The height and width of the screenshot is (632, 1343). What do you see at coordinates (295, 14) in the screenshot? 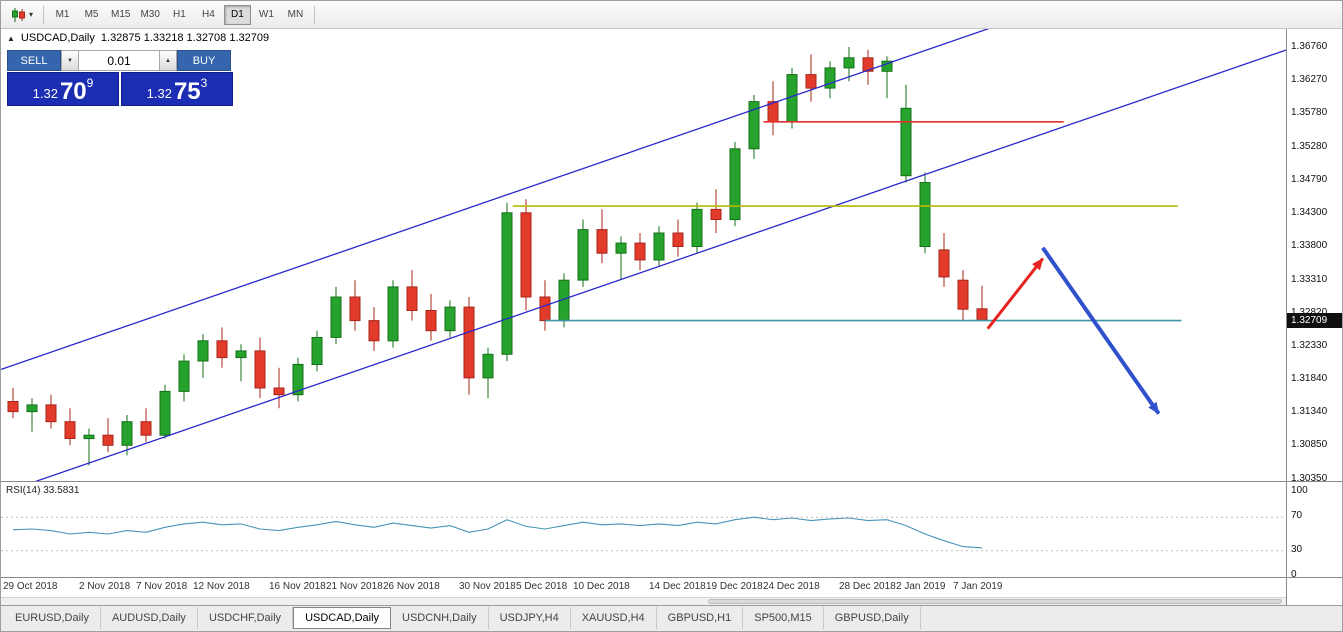
I see `timeframe-button-mn: MN` at bounding box center [295, 14].